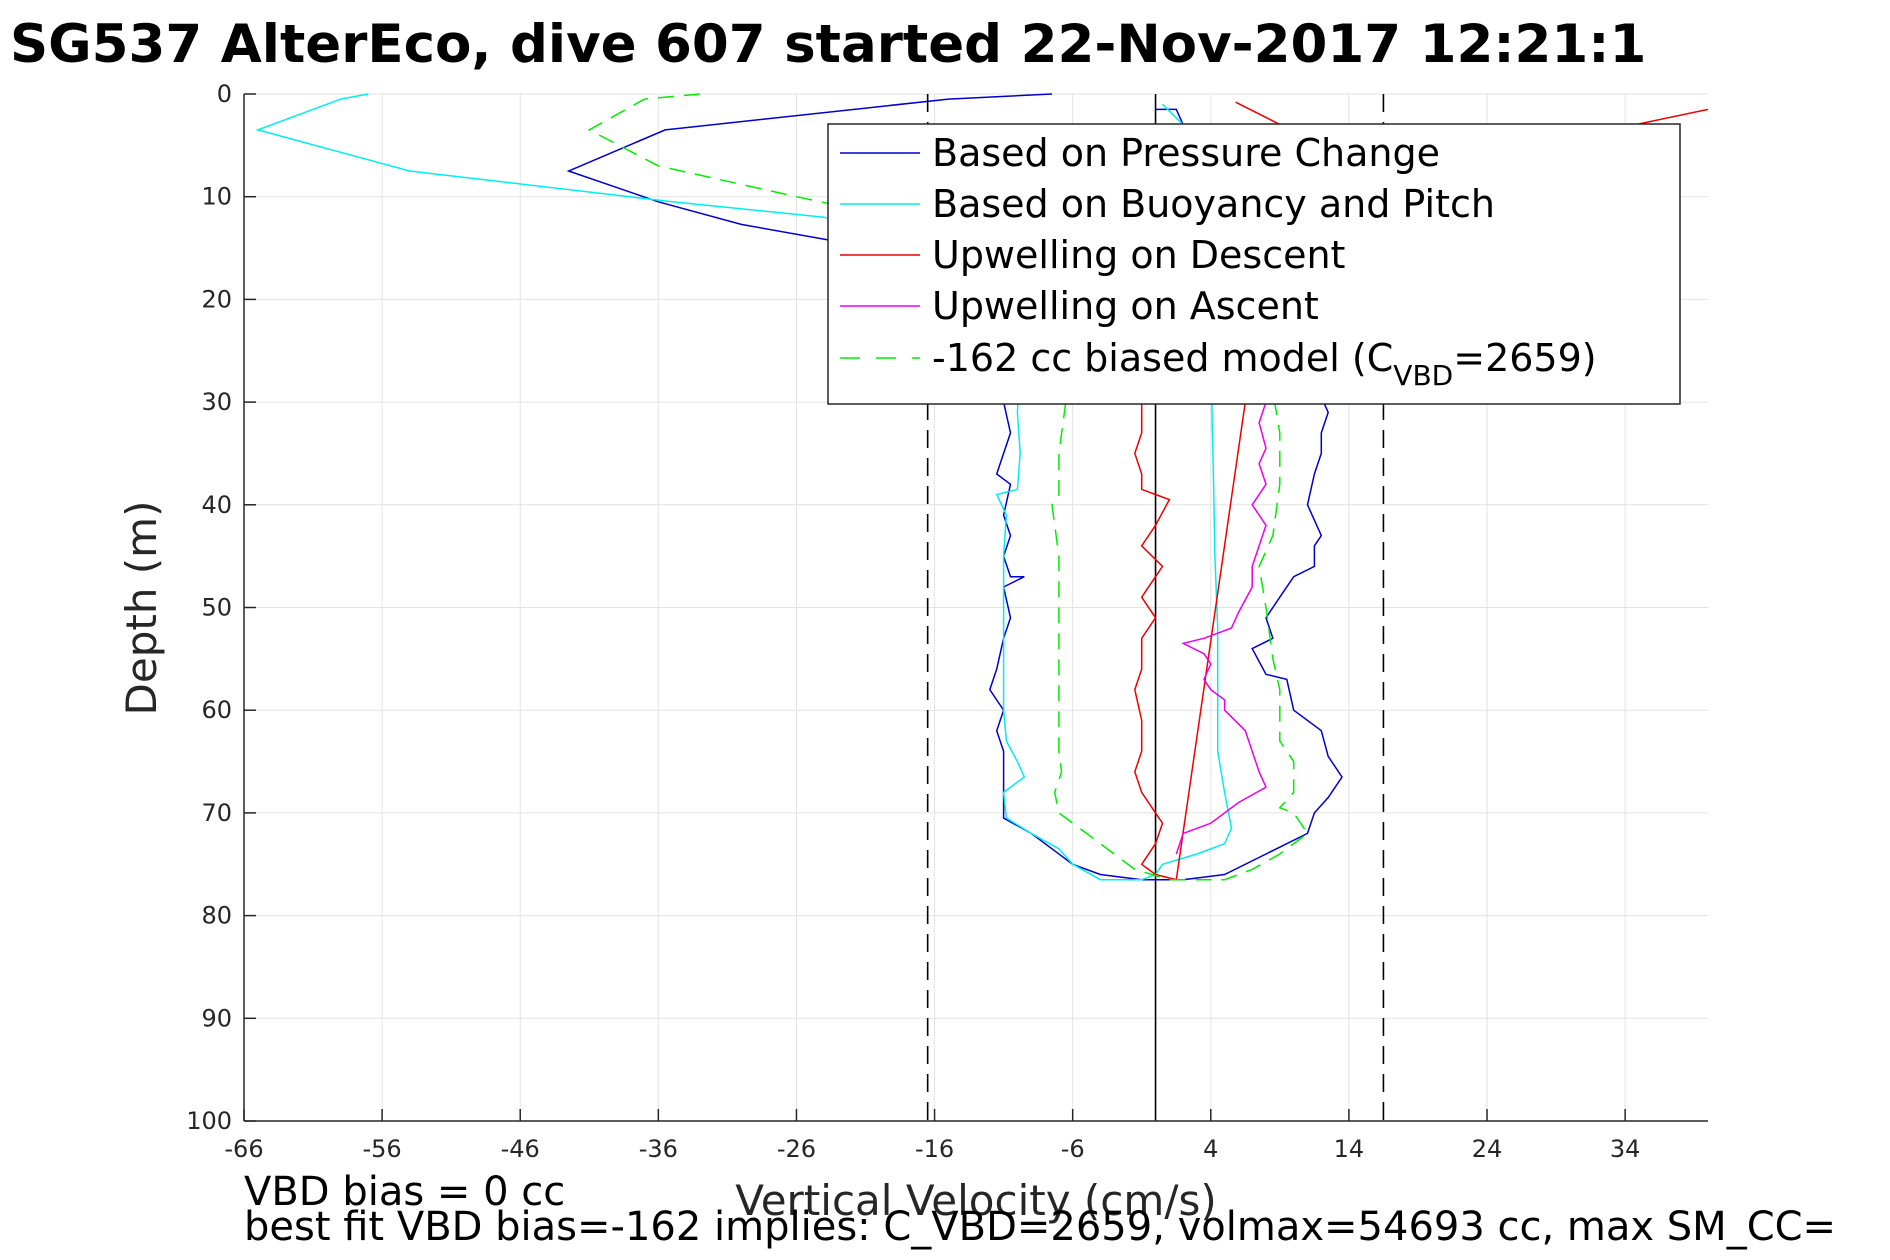 Image resolution: width=1890 pixels, height=1260 pixels. I want to click on x-tick-label: -16, so click(934, 1149).